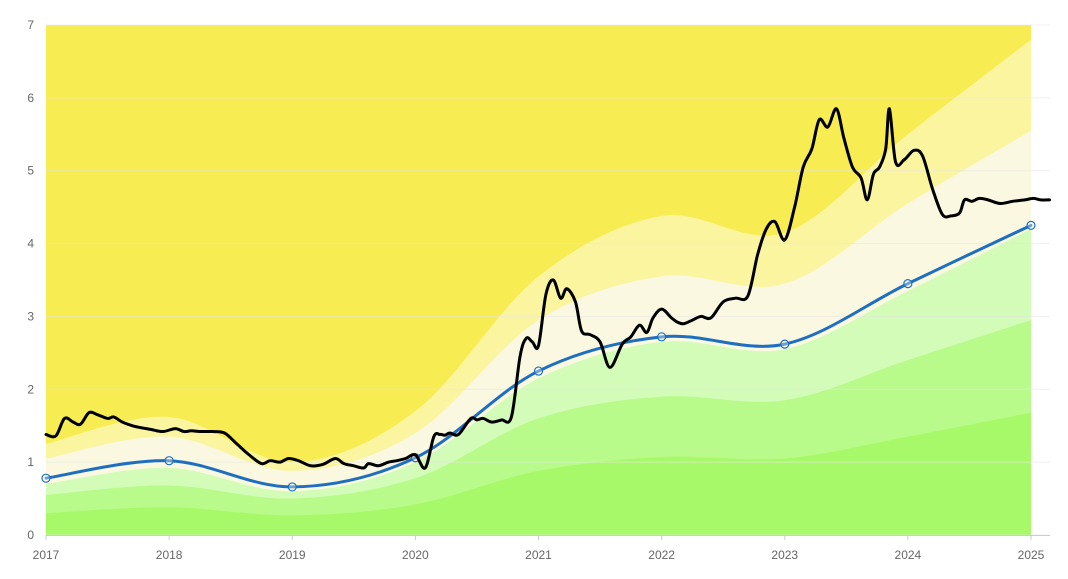  I want to click on x-tick-label: 2023, so click(784, 555).